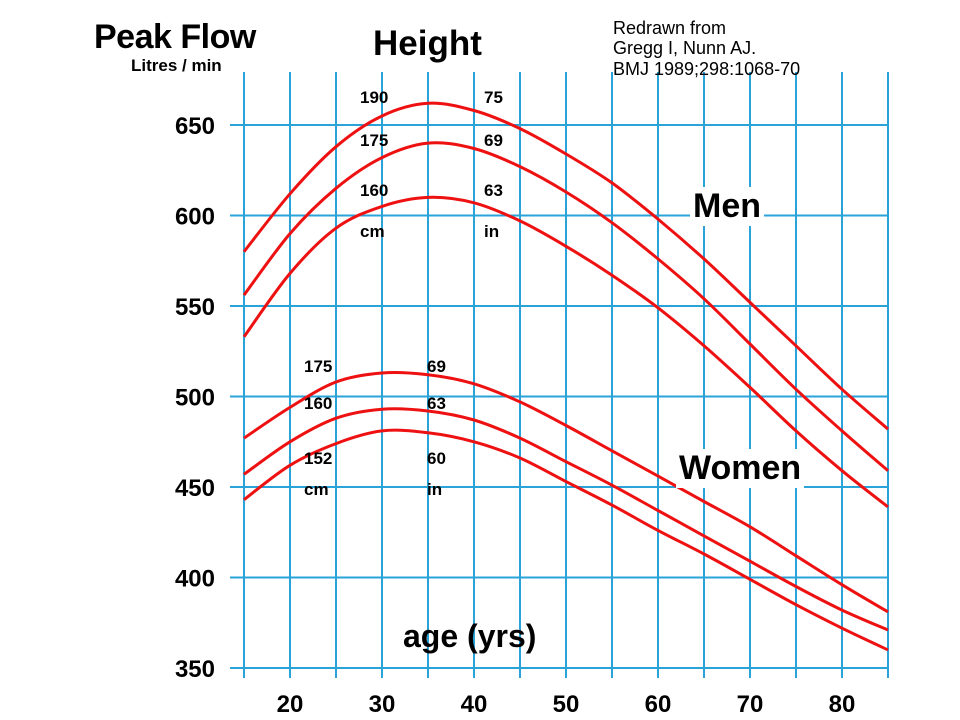 The width and height of the screenshot is (960, 720). What do you see at coordinates (374, 97) in the screenshot?
I see `men-height-cm-label: 190` at bounding box center [374, 97].